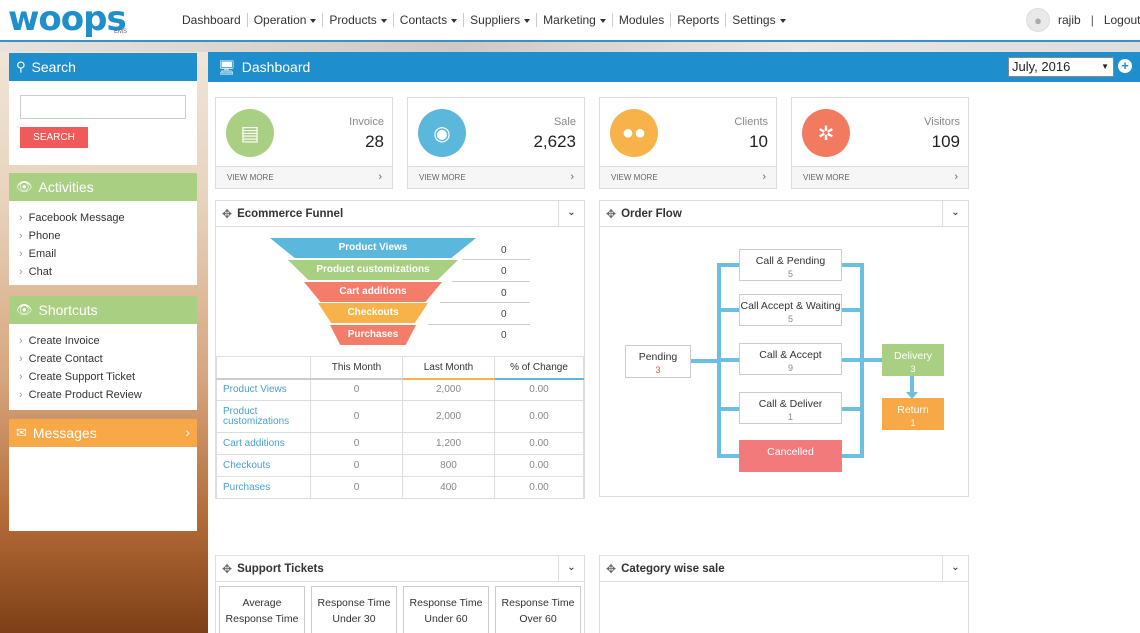 This screenshot has width=1140, height=633. What do you see at coordinates (673, 568) in the screenshot?
I see `widget-title: Category wise sale` at bounding box center [673, 568].